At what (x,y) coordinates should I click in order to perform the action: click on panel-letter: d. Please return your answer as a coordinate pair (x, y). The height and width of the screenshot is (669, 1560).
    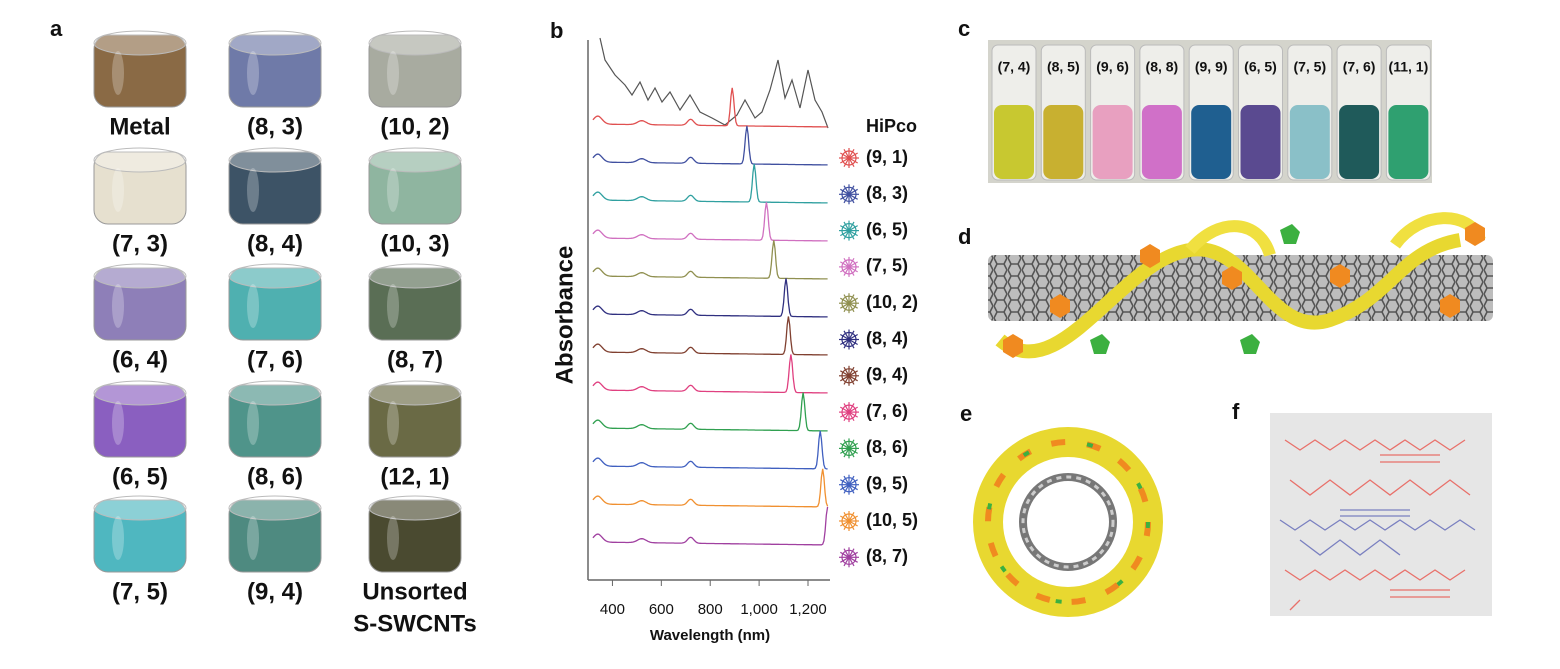
    Looking at the image, I should click on (964, 236).